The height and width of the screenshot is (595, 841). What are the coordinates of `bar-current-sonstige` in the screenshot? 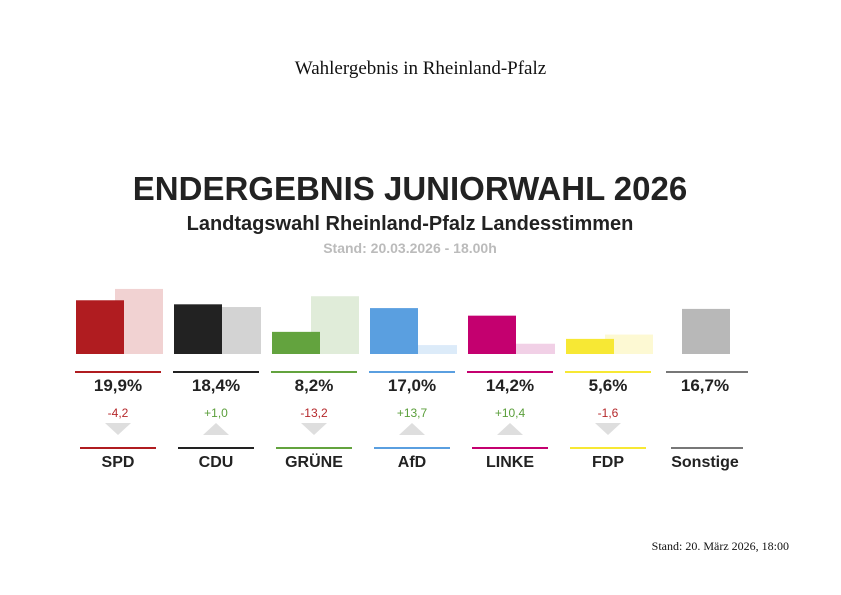 It's located at (706, 331).